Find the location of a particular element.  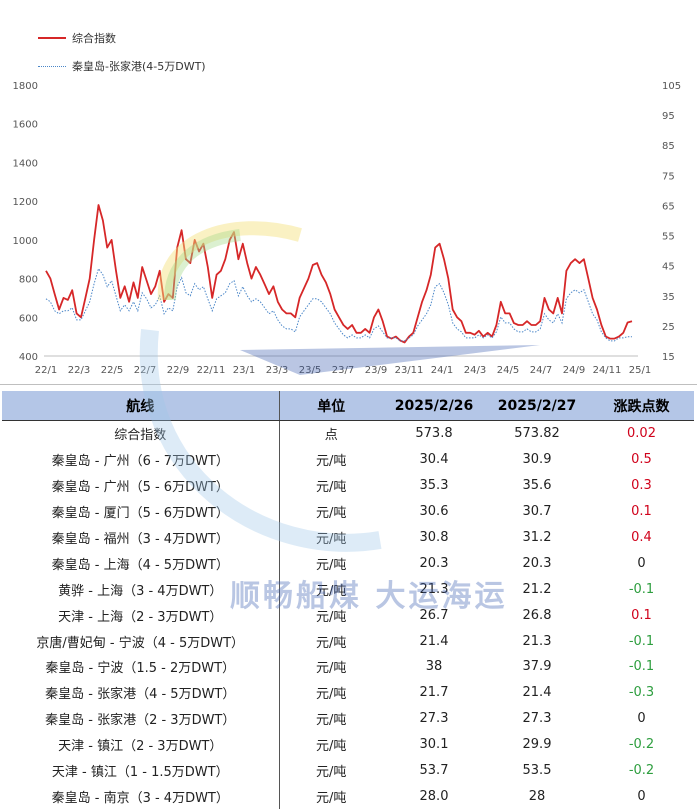

legend-swatch-index is located at coordinates (52, 38).